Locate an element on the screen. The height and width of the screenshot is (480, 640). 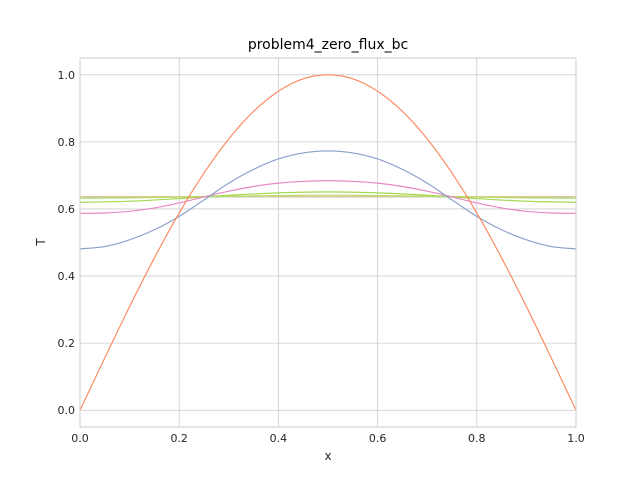
y-tick-label: 0.8 is located at coordinates (67, 142).